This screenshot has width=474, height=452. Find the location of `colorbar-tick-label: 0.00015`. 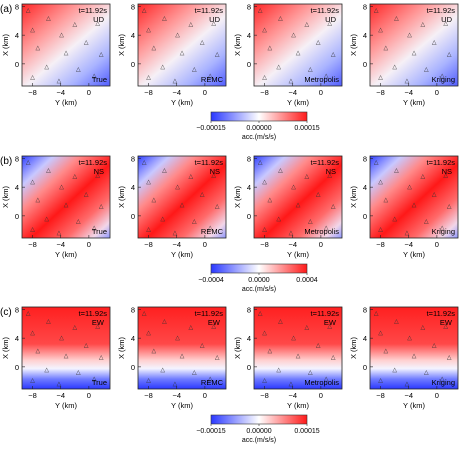

colorbar-tick-label: 0.00015 is located at coordinates (306, 431).